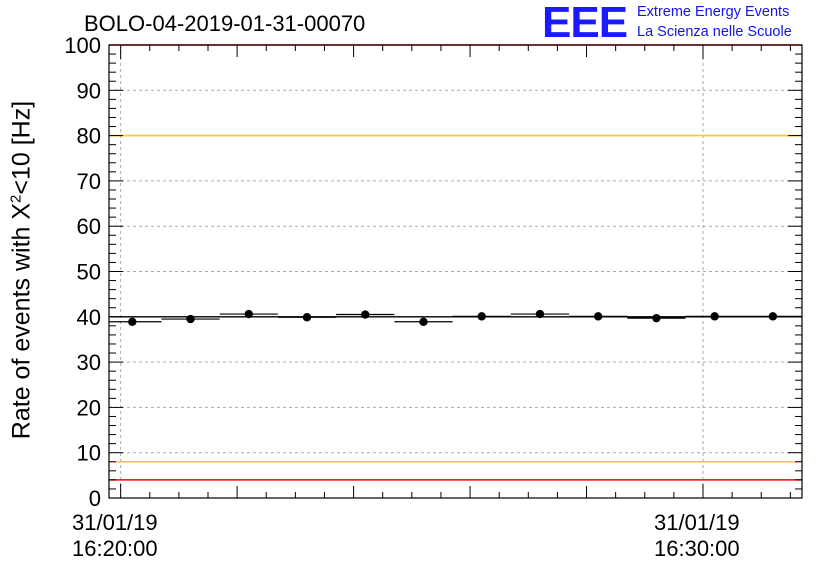 This screenshot has height=572, width=836. Describe the element at coordinates (697, 522) in the screenshot. I see `x-tick-date-2: 31/01/19` at that location.